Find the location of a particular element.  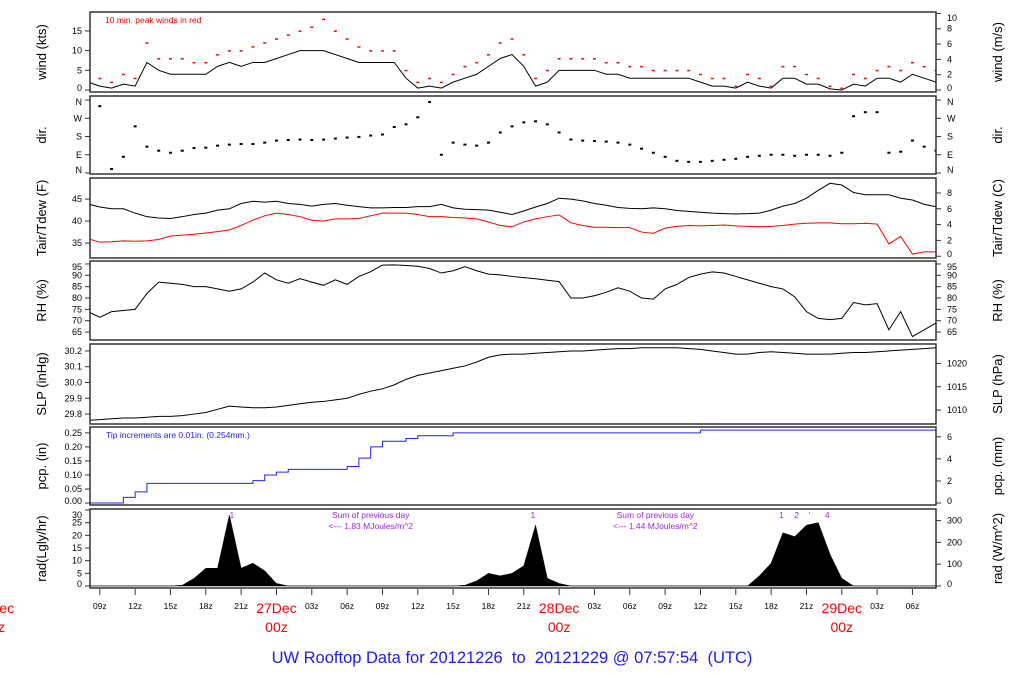

y-tick-label: 40 is located at coordinates (77, 221).